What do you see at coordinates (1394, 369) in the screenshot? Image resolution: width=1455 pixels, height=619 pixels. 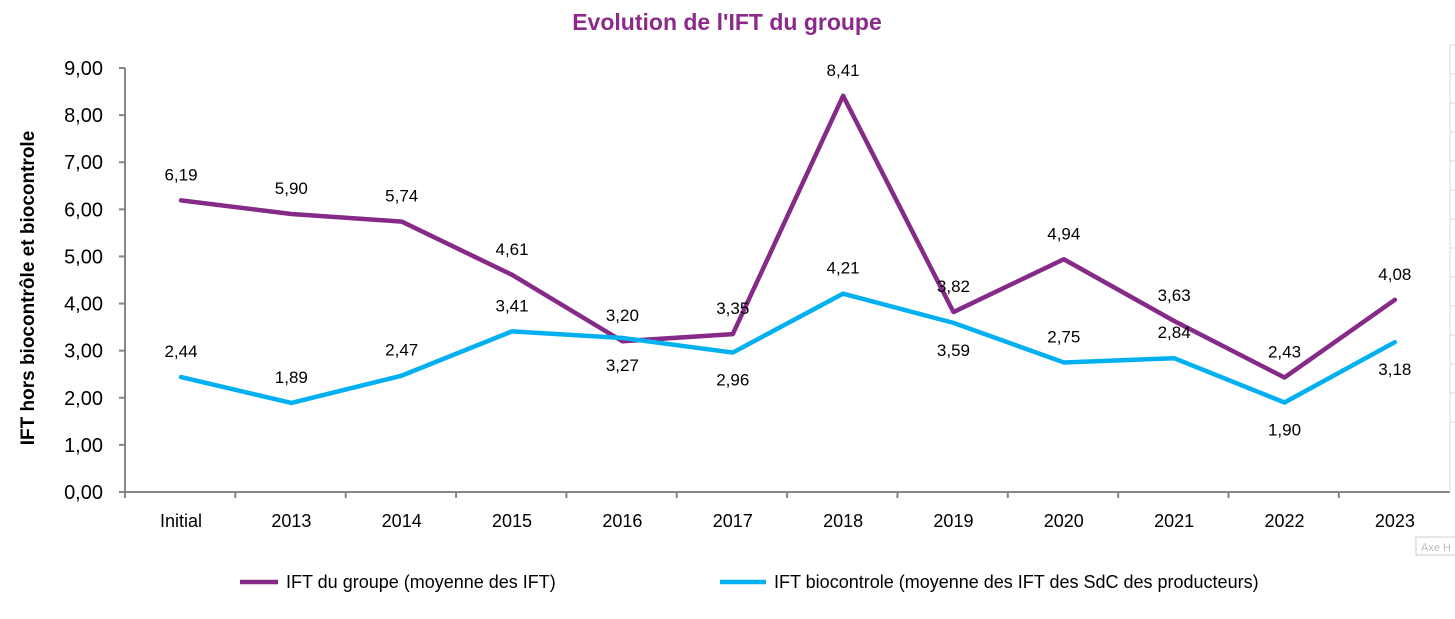 I see `data-label: 3,18` at bounding box center [1394, 369].